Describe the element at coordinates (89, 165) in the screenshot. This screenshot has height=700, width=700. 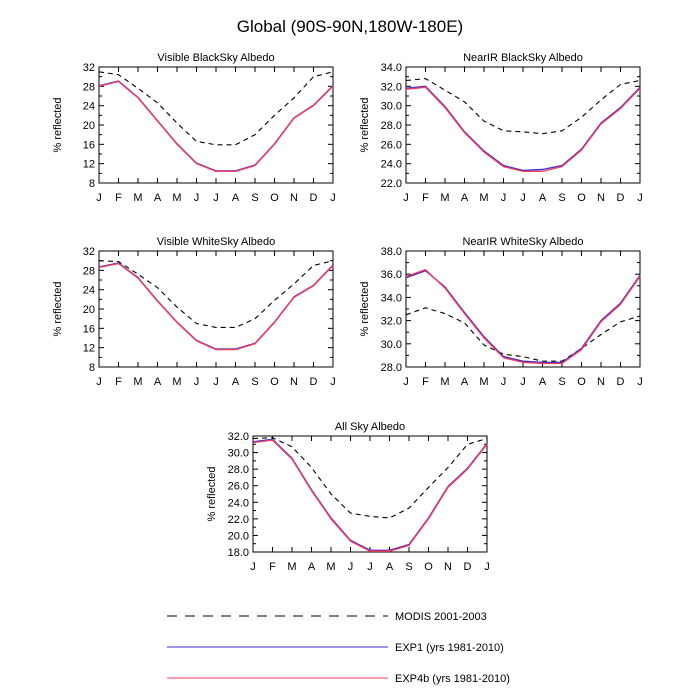
I see `y-tick-label: 12` at that location.